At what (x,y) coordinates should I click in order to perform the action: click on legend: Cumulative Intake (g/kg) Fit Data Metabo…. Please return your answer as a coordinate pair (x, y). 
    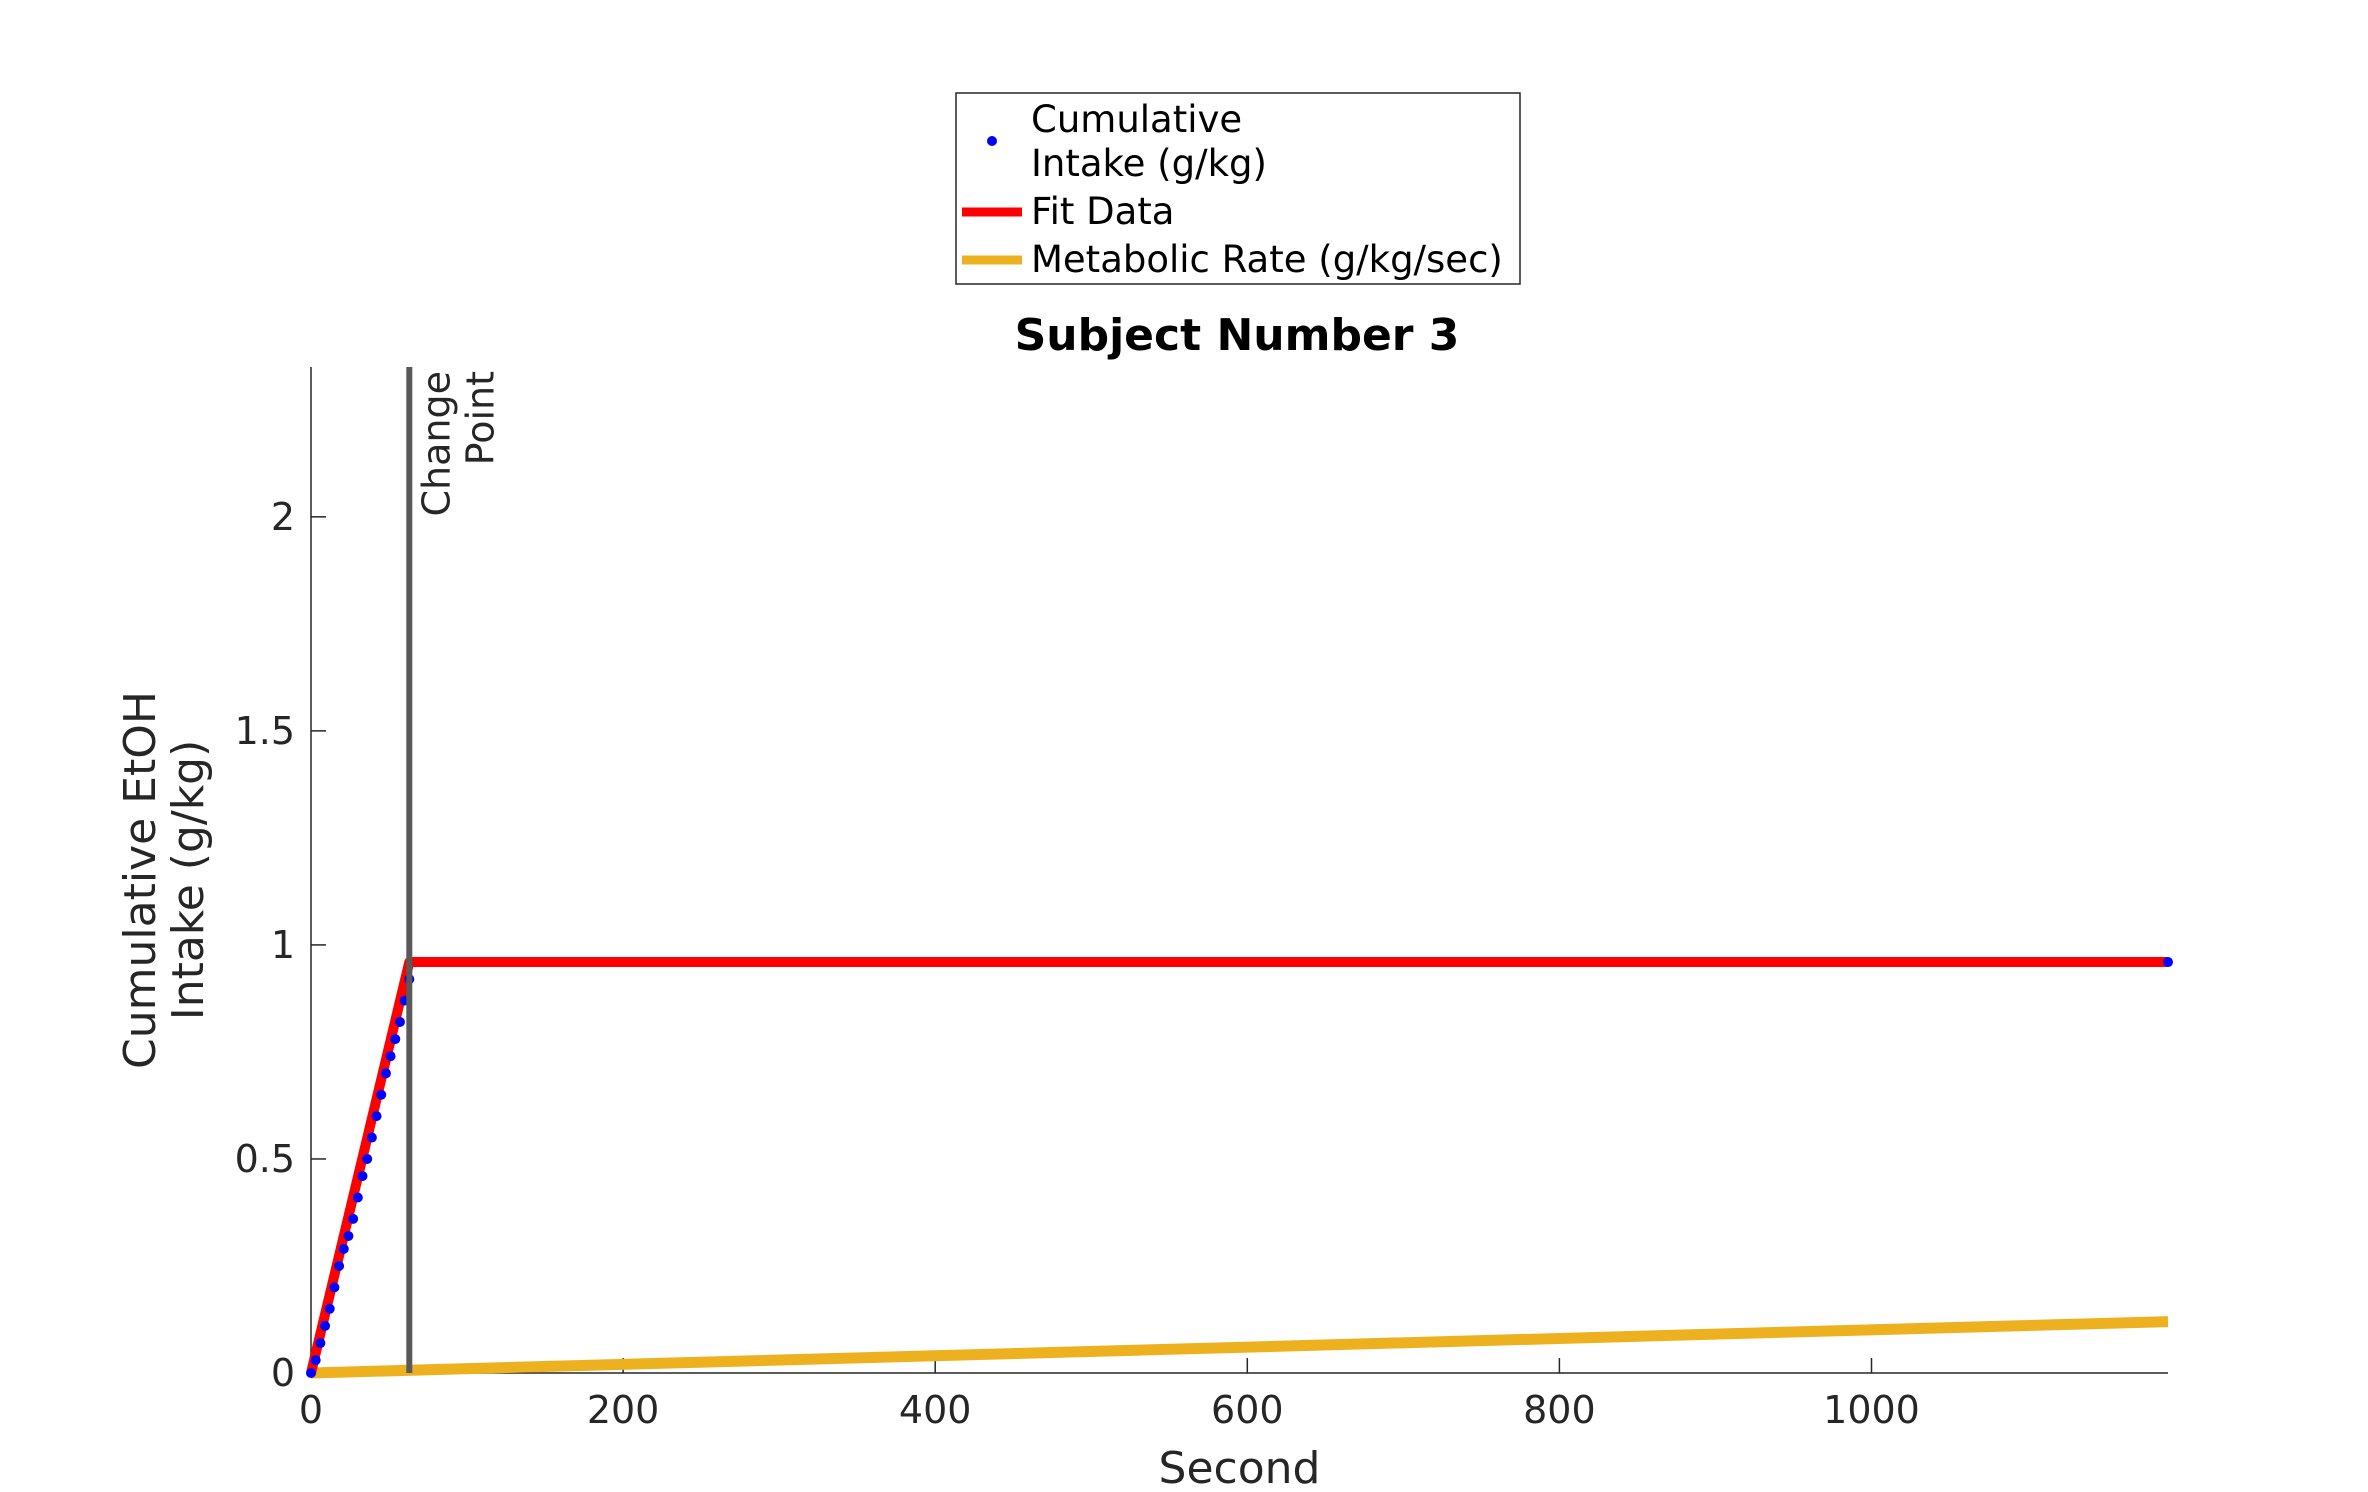
    Looking at the image, I should click on (1238, 188).